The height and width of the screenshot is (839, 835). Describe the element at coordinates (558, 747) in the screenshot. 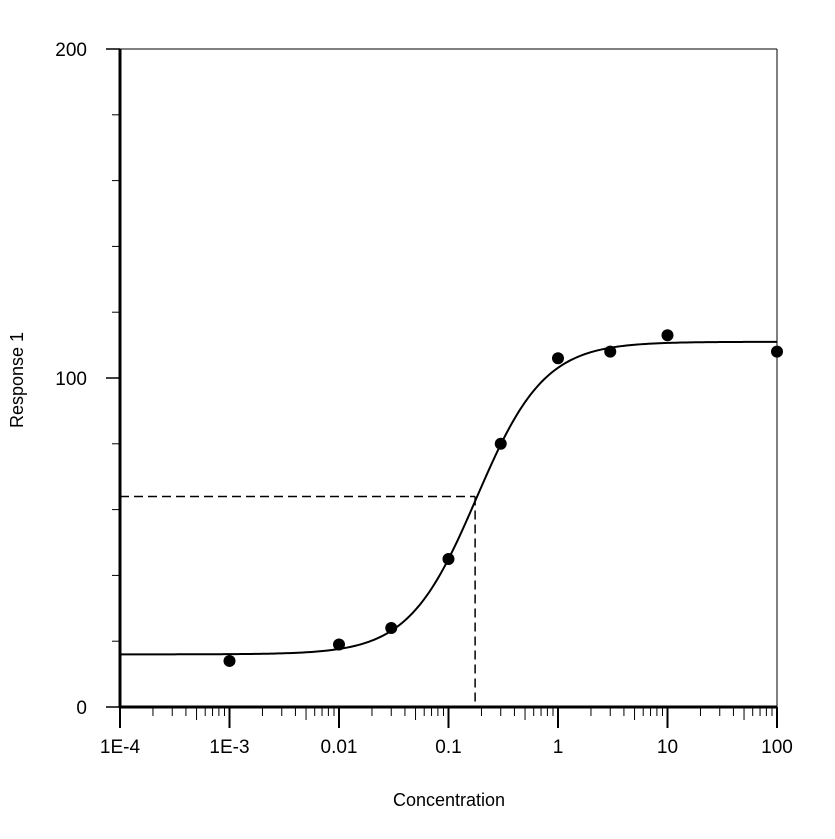

I see `x-tick-label: 1` at that location.